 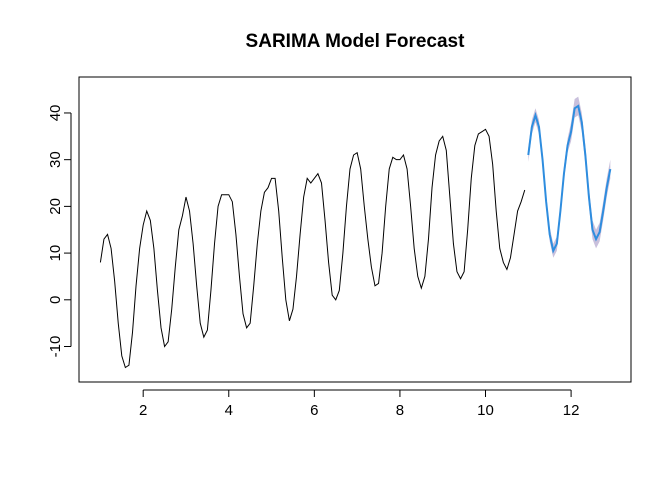 What do you see at coordinates (143, 410) in the screenshot?
I see `x-tick-label: 2` at bounding box center [143, 410].